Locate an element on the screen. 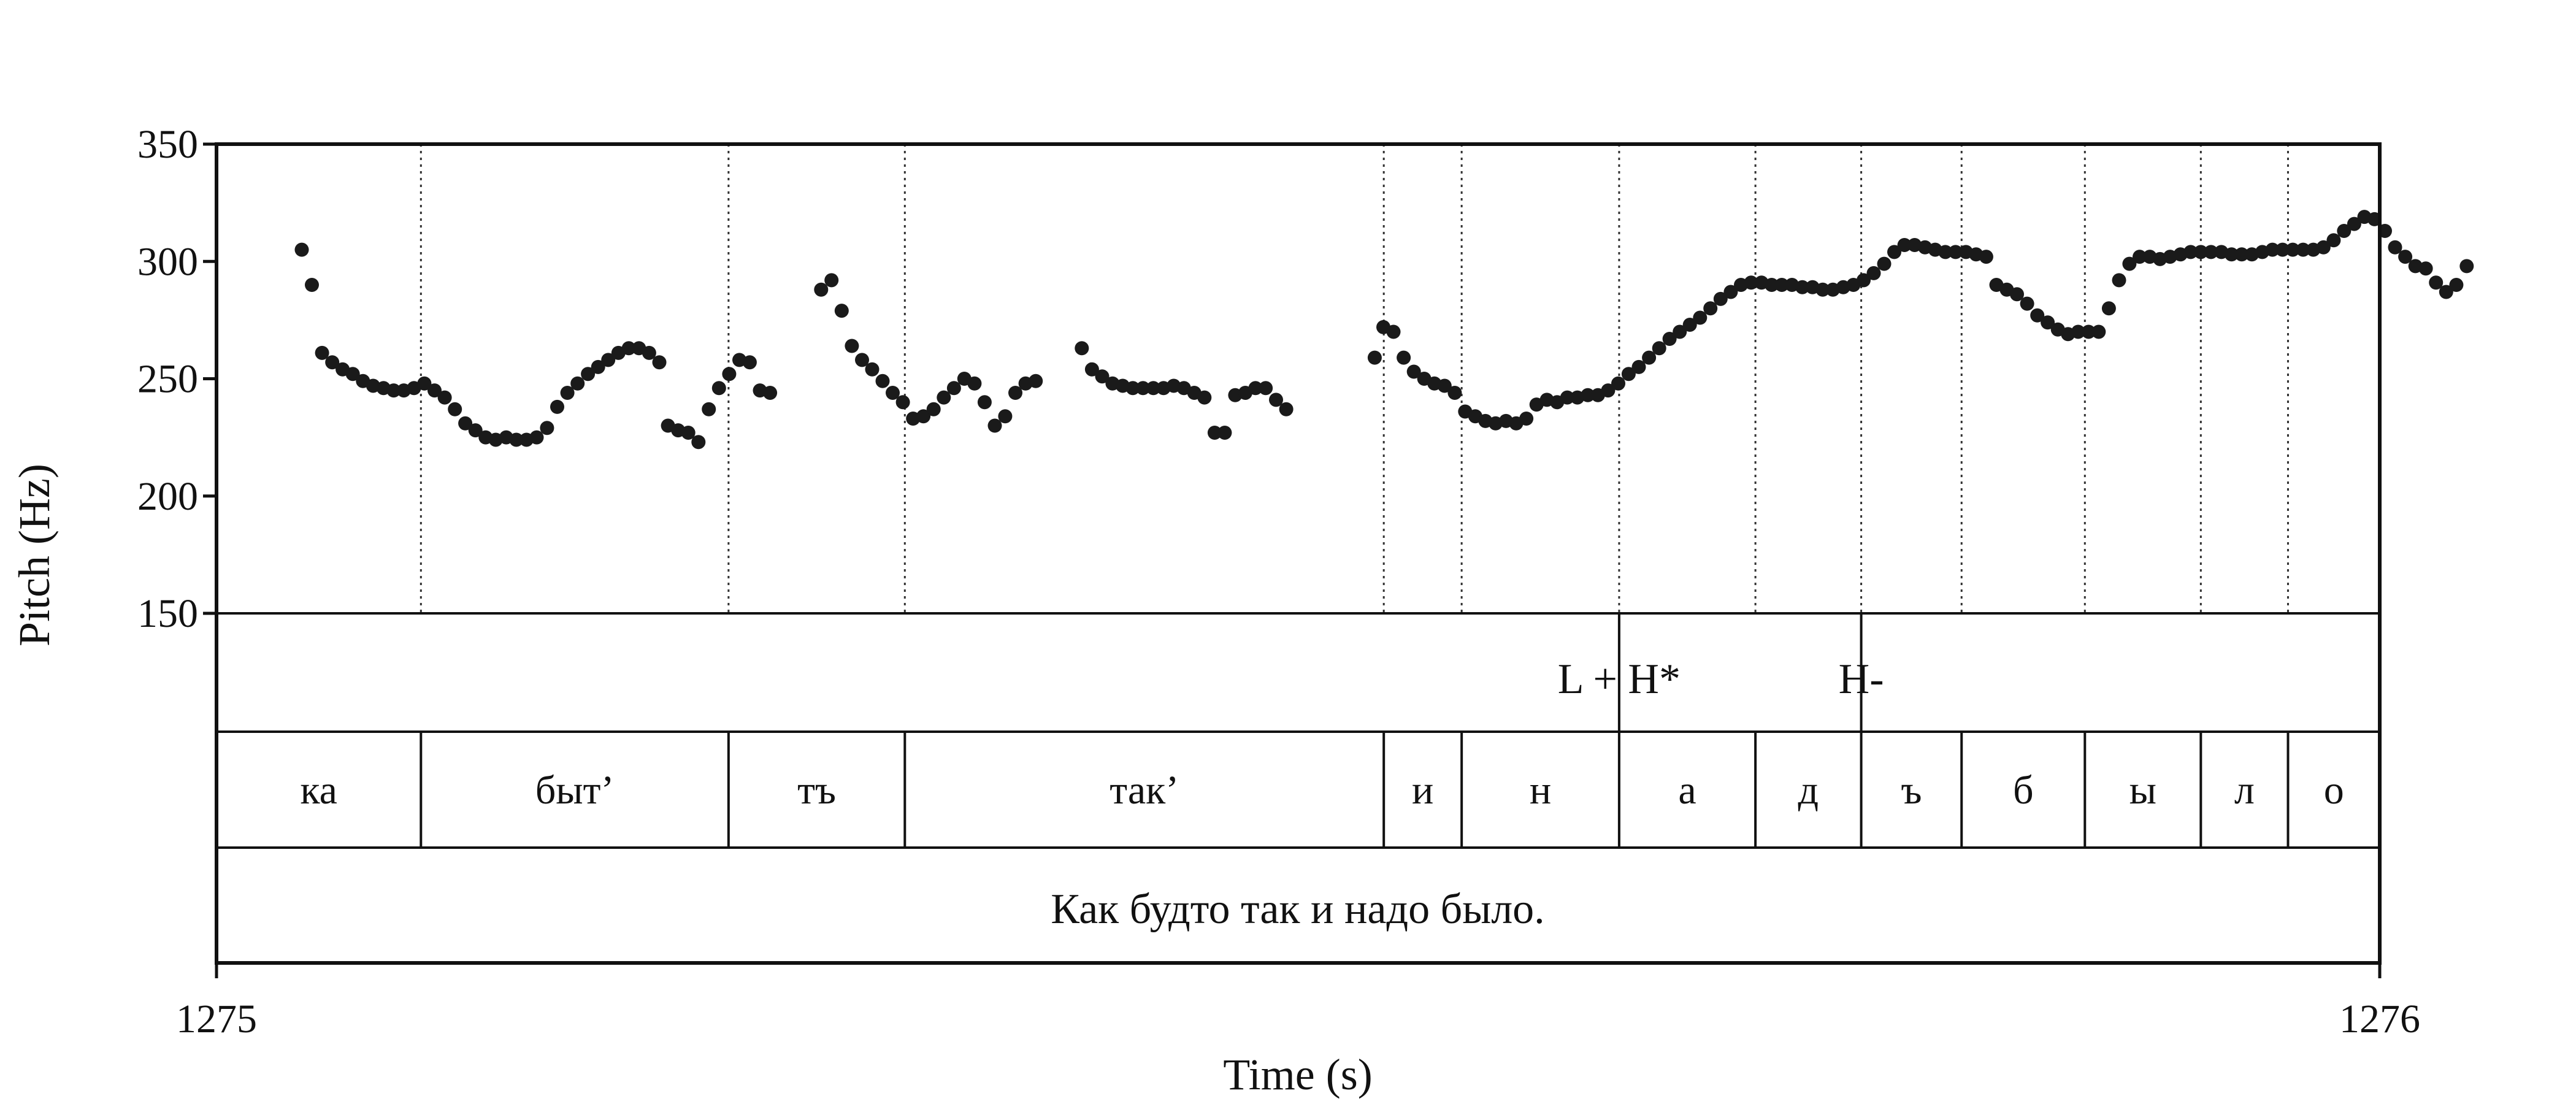  y-tick-label: 250 is located at coordinates (167, 379).